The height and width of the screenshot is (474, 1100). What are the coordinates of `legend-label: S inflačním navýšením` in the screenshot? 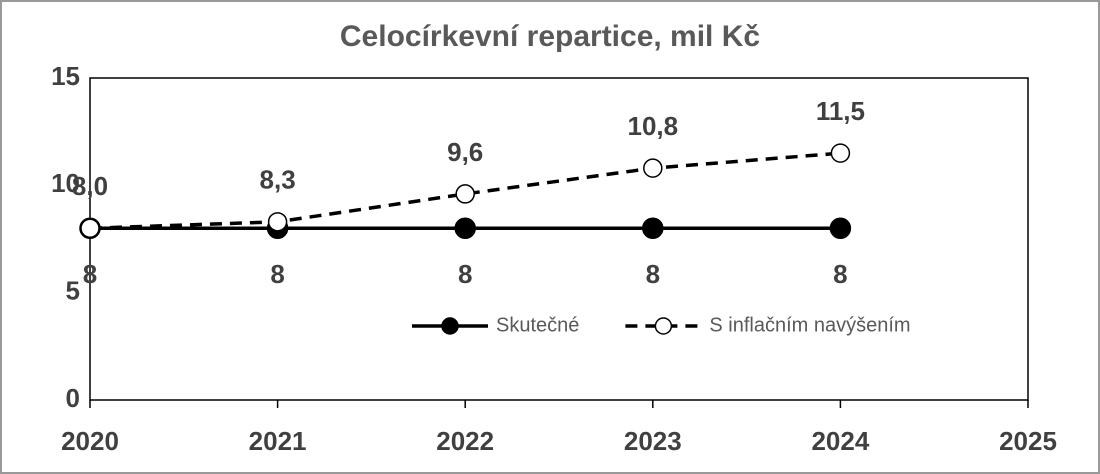 It's located at (809, 325).